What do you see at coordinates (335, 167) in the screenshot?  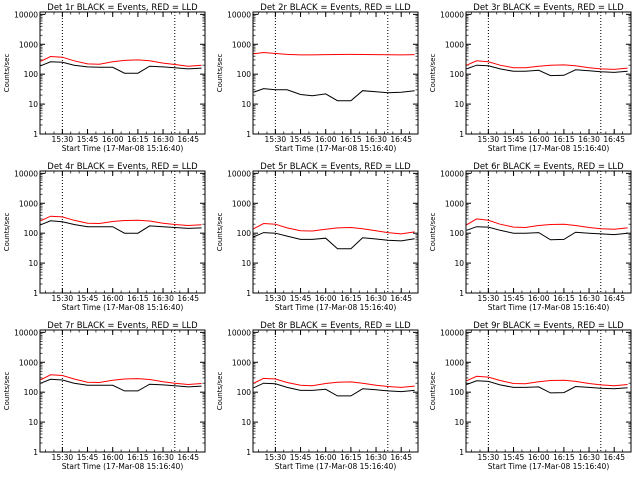 I see `panel-title: Det 5r BLACK = Events, RED = LLD` at bounding box center [335, 167].